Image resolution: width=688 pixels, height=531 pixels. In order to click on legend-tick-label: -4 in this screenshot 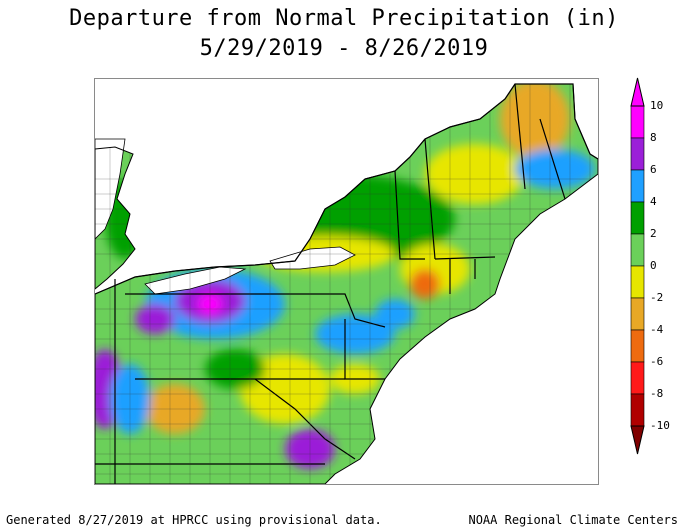, I will do `click(657, 329)`.